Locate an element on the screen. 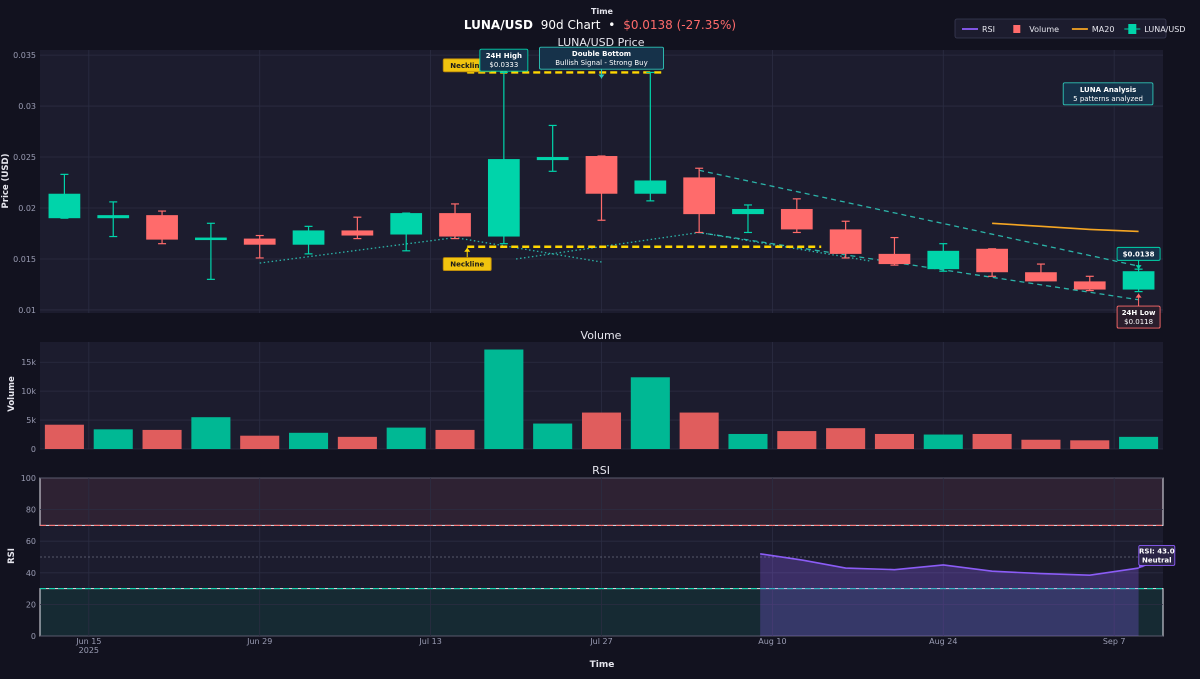 The height and width of the screenshot is (679, 1200). legend: RSI Volume MA20 LUNA/USD is located at coordinates (1069, 28).